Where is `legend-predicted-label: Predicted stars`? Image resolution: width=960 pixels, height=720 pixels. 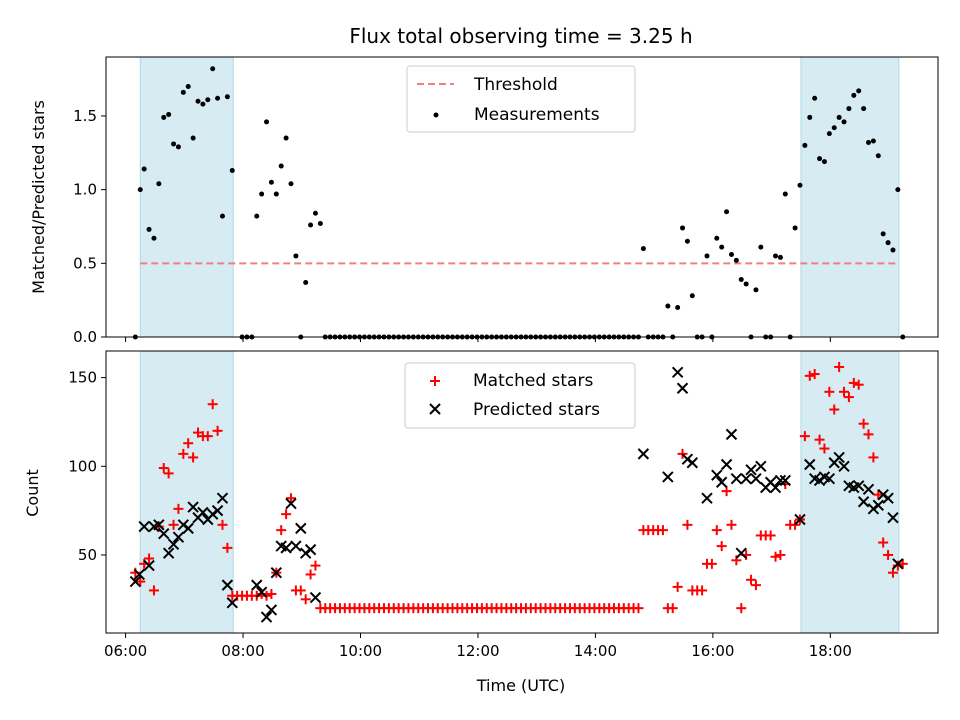
legend-predicted-label: Predicted stars is located at coordinates (536, 410).